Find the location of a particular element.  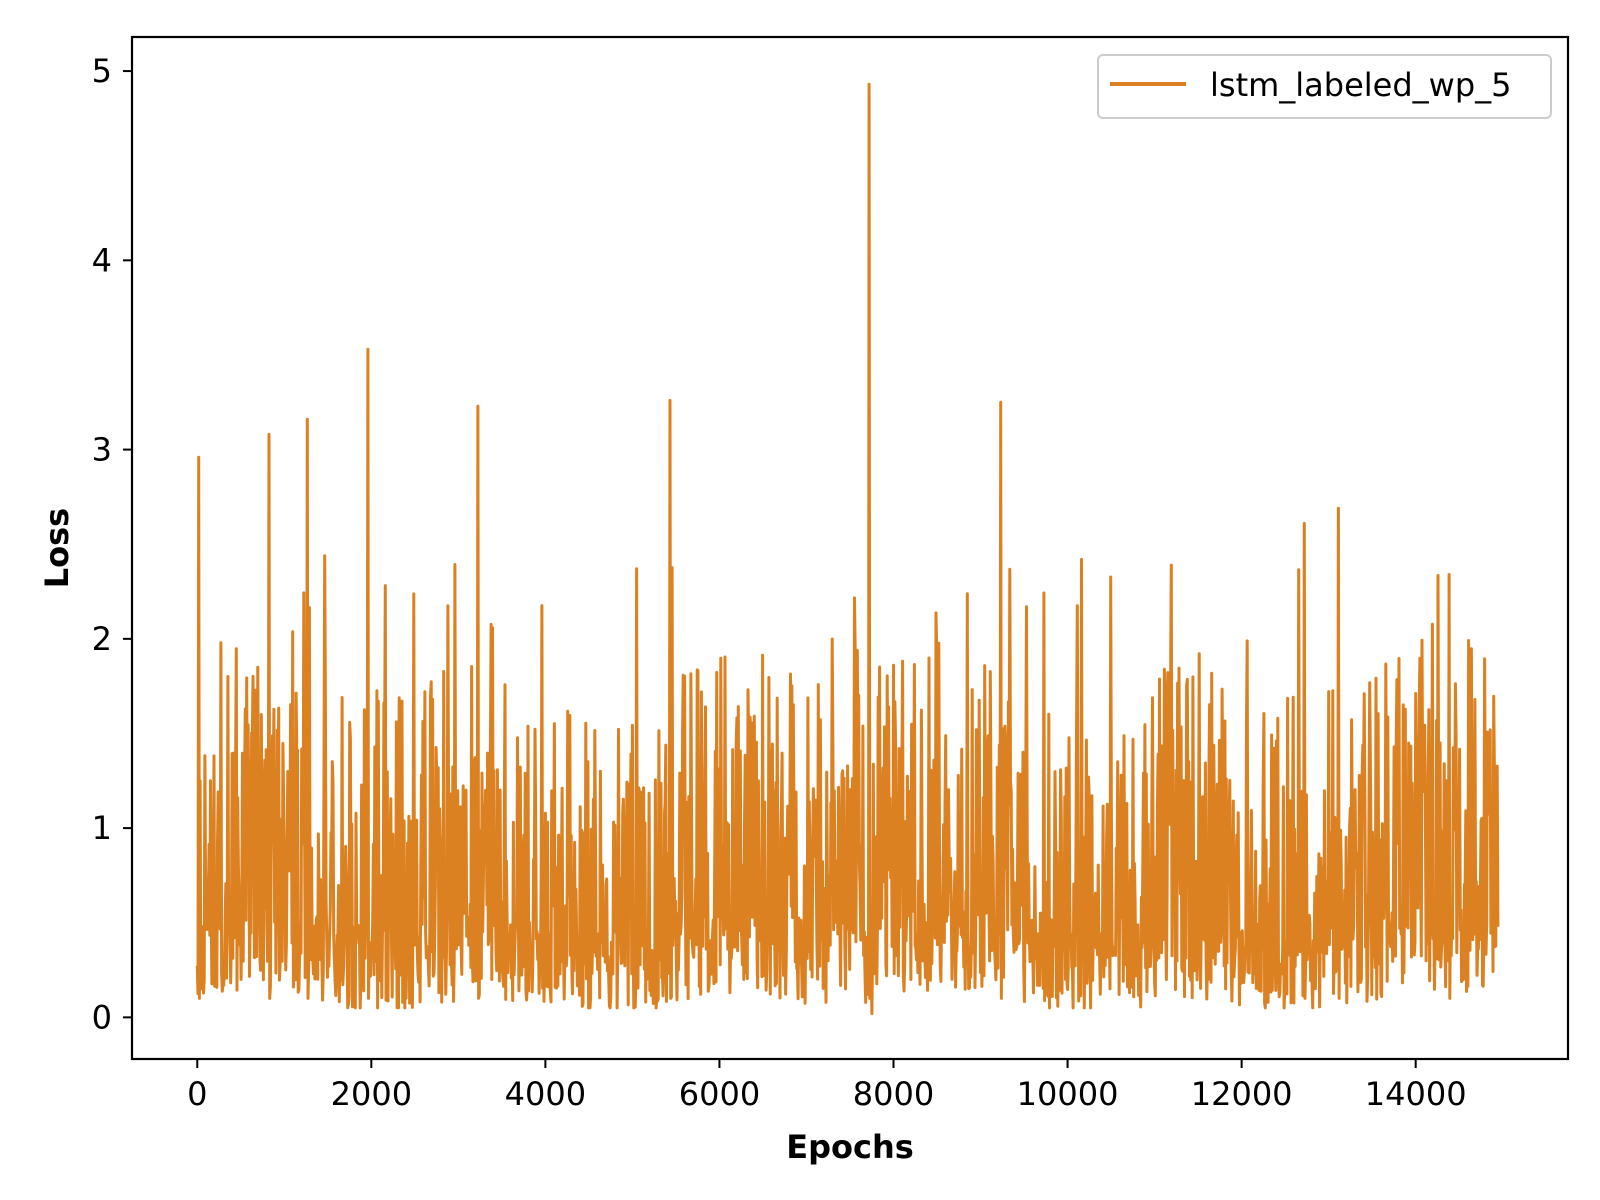

x-tick-label: 8000 is located at coordinates (893, 1094).